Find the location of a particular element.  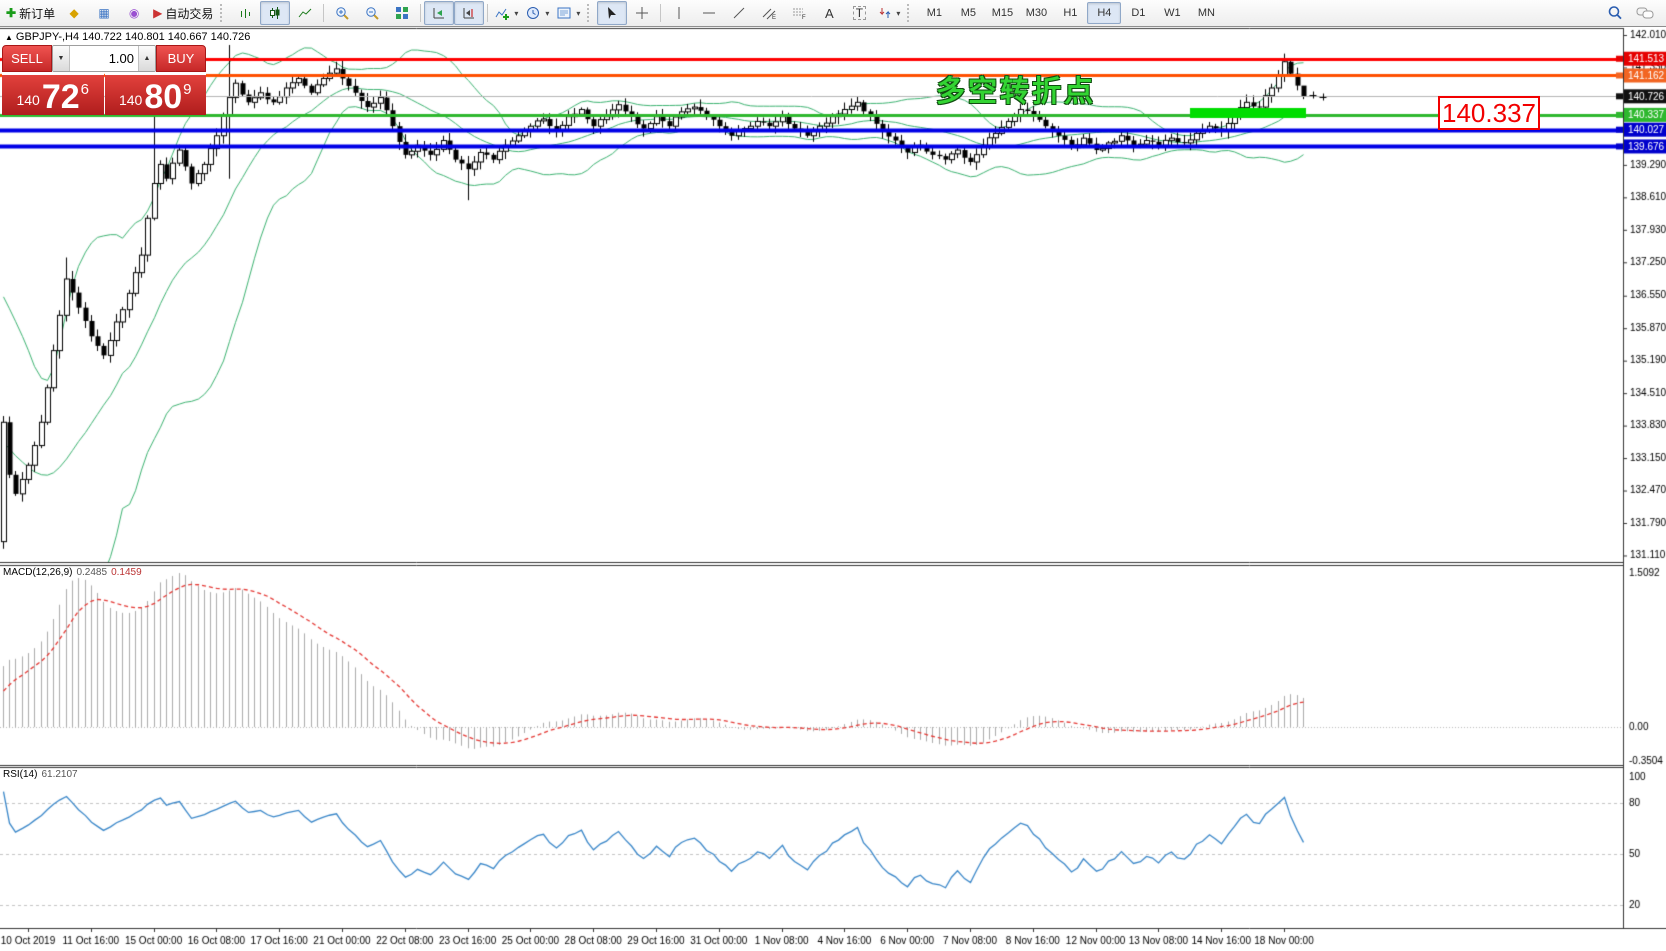

arrows-icon is located at coordinates (885, 13).